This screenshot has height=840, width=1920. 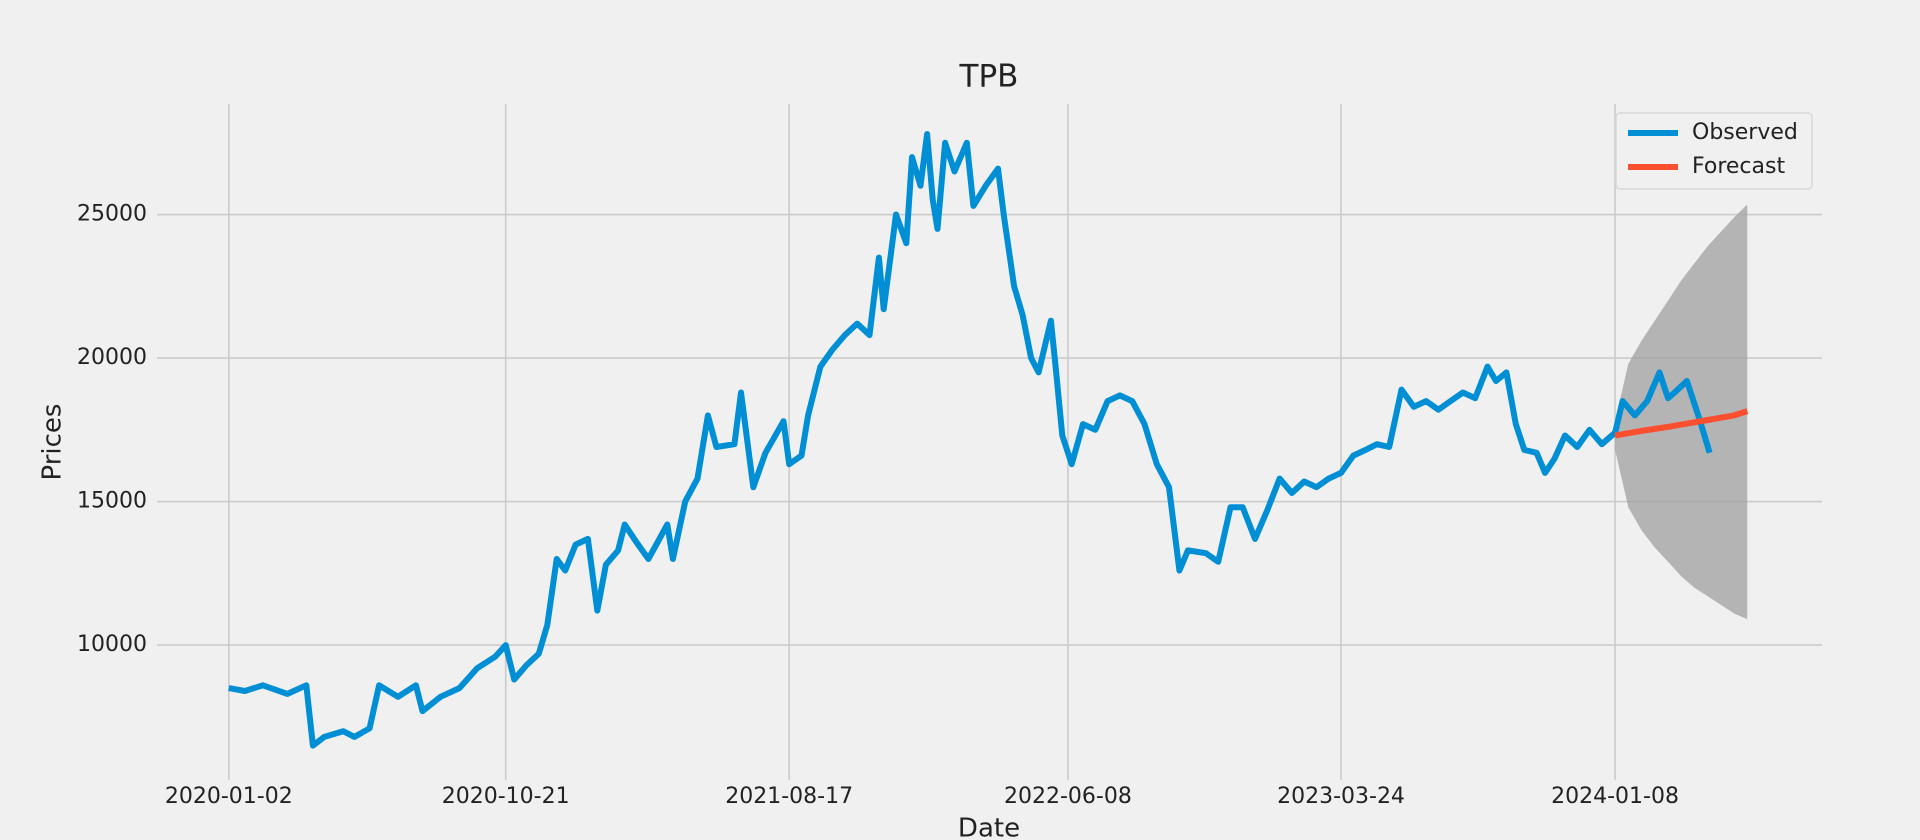 I want to click on legend-label: Forecast, so click(x=1738, y=166).